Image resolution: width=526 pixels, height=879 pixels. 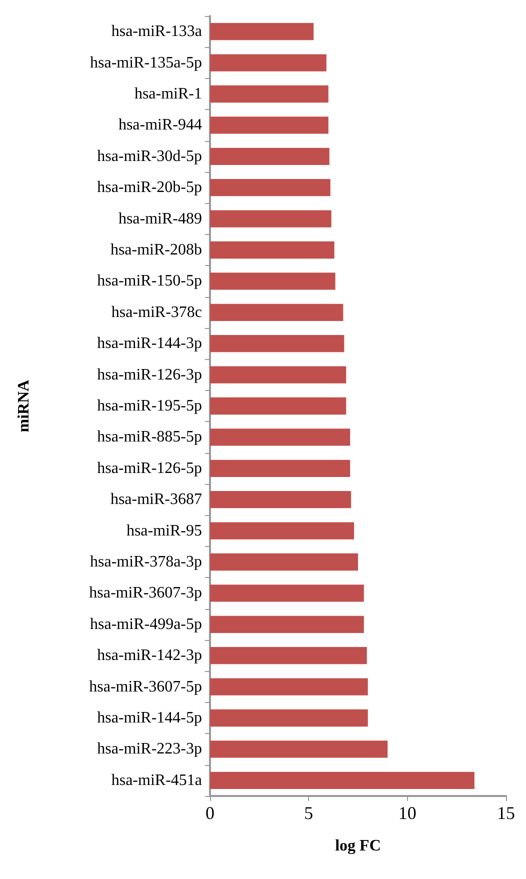 What do you see at coordinates (149, 343) in the screenshot?
I see `y-tick-label: hsa-miR-144-3p` at bounding box center [149, 343].